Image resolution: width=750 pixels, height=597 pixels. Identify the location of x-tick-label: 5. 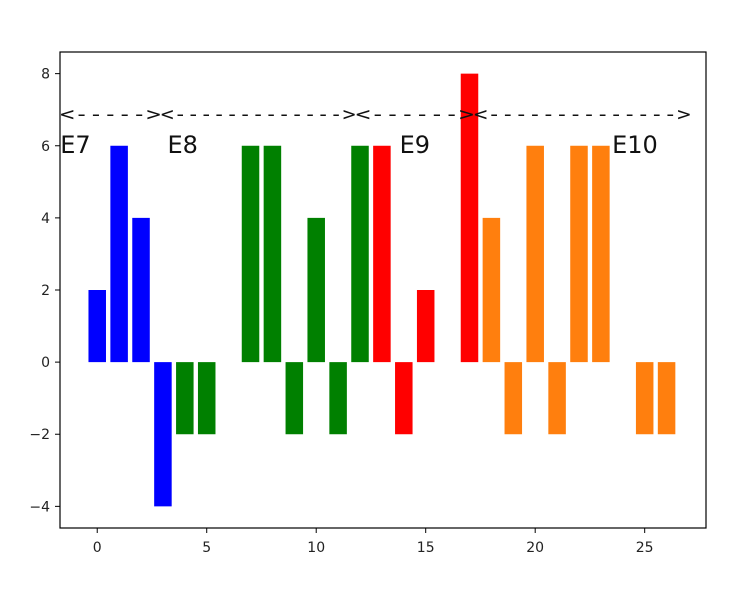
(206, 548).